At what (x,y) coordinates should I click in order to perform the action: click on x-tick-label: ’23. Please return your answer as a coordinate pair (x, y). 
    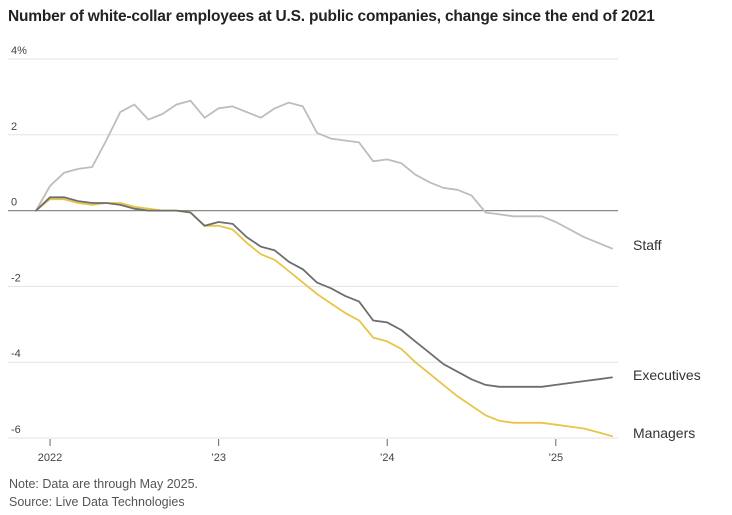
    Looking at the image, I should click on (218, 458).